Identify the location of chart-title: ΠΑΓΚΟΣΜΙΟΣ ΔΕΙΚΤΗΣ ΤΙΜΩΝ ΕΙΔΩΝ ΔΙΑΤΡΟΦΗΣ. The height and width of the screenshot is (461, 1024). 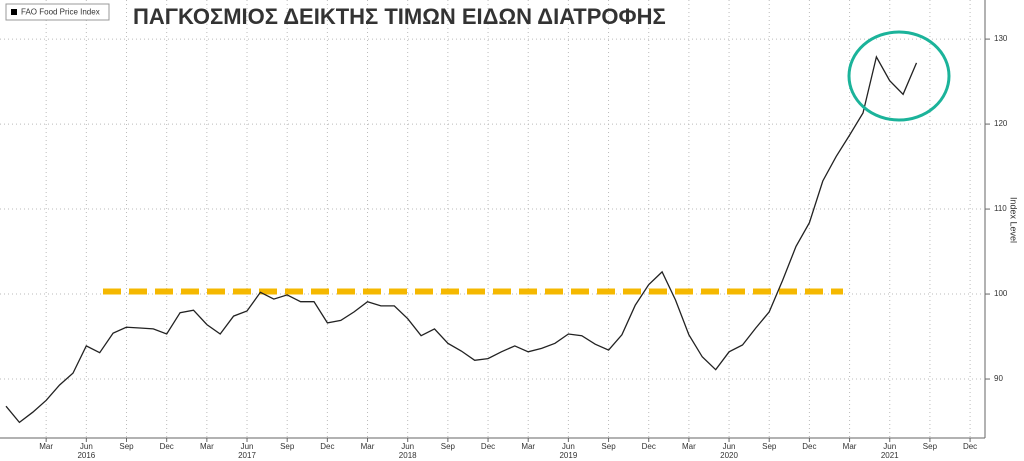
(399, 16).